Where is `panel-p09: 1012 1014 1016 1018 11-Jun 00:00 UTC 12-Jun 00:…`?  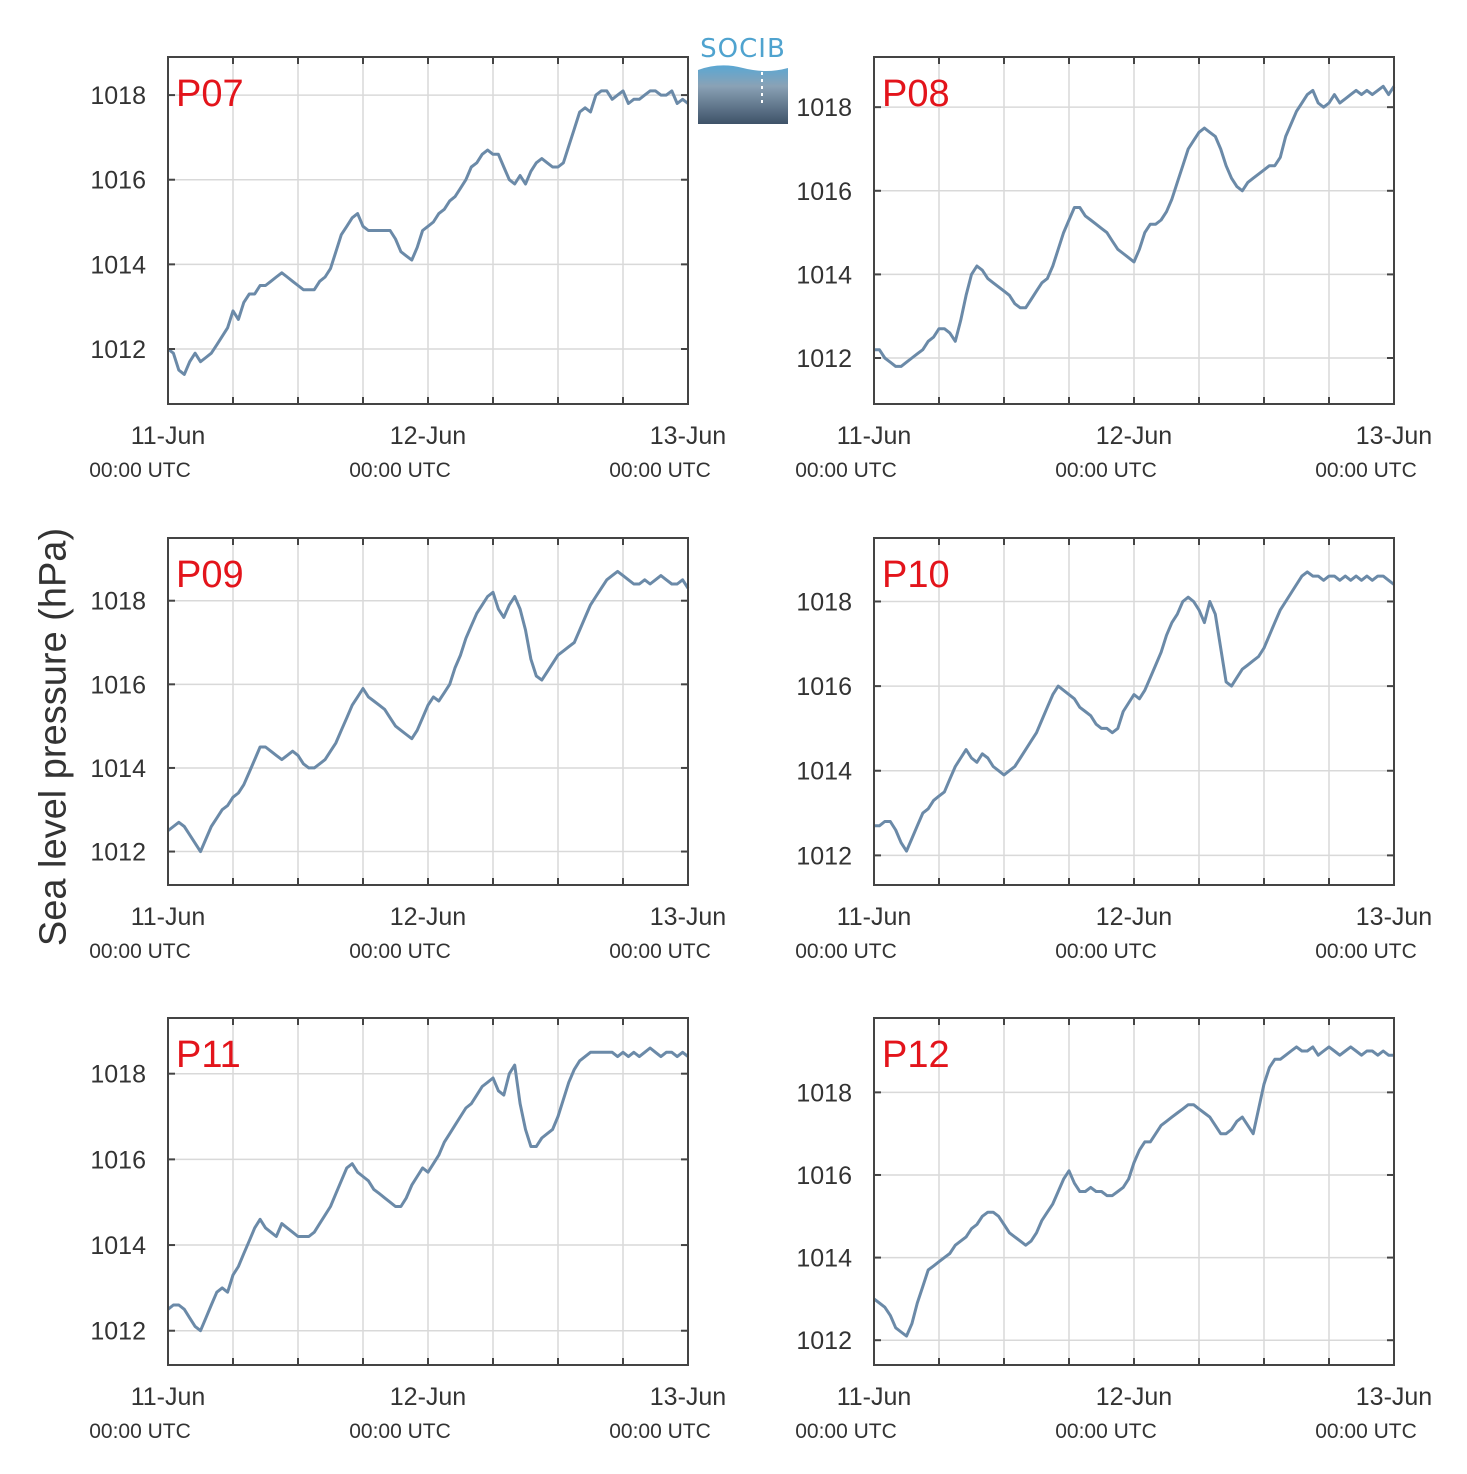
panel-p09: 1012 1014 1016 1018 11-Jun 00:00 UTC 12-Jun 00:… is located at coordinates (407, 750).